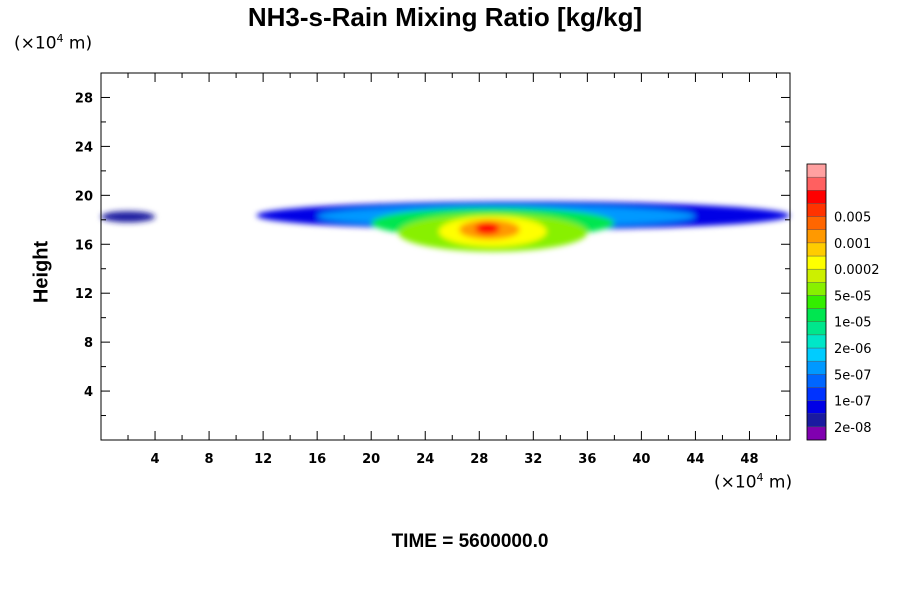  Describe the element at coordinates (371, 459) in the screenshot. I see `x-tick-label: 20` at that location.